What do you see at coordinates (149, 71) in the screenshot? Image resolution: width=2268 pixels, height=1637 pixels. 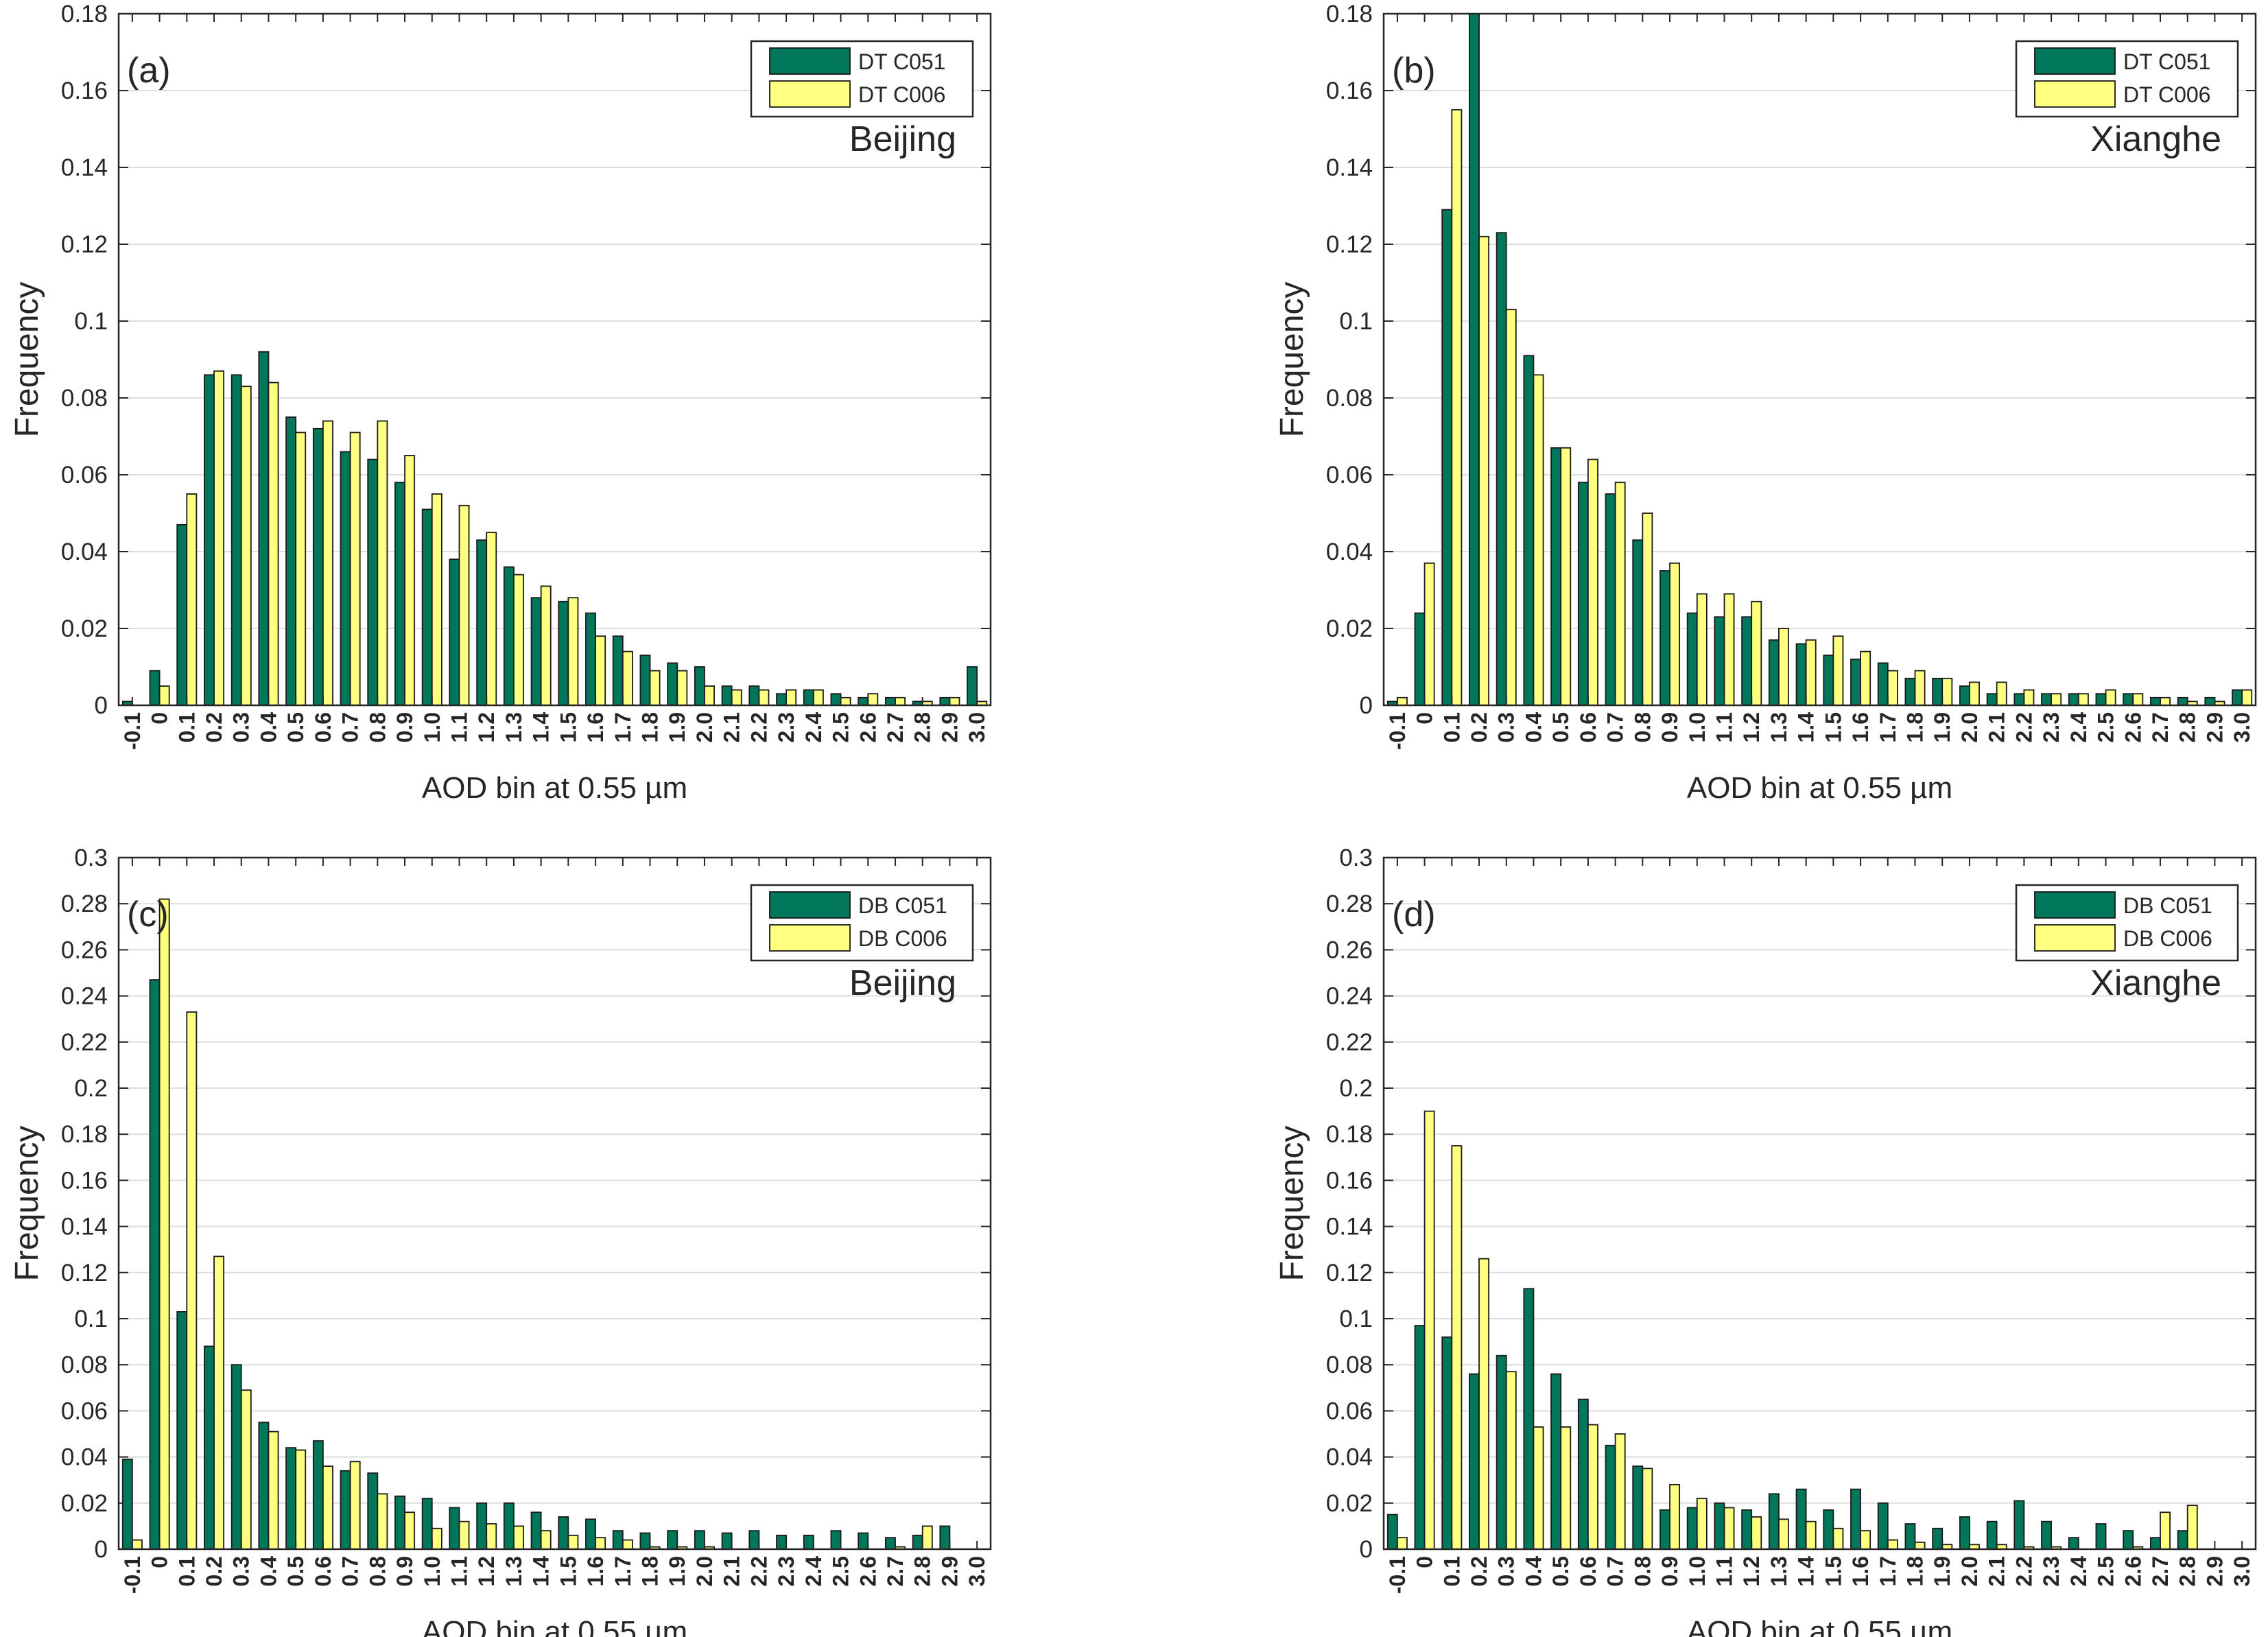 I see `panel-label: (a)` at bounding box center [149, 71].